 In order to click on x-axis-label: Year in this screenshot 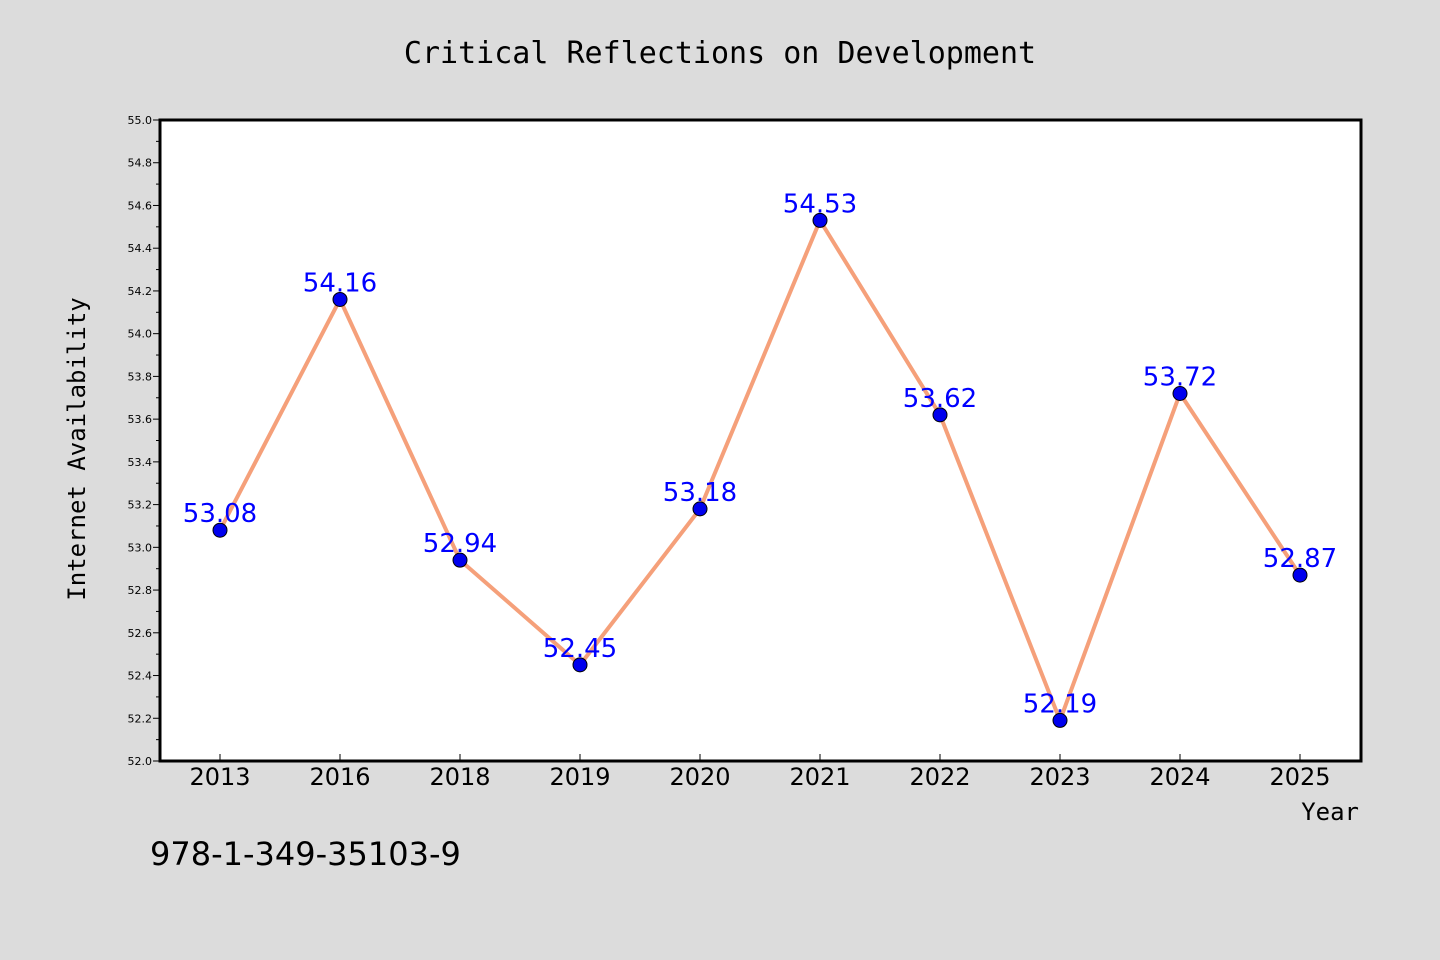, I will do `click(1330, 812)`.